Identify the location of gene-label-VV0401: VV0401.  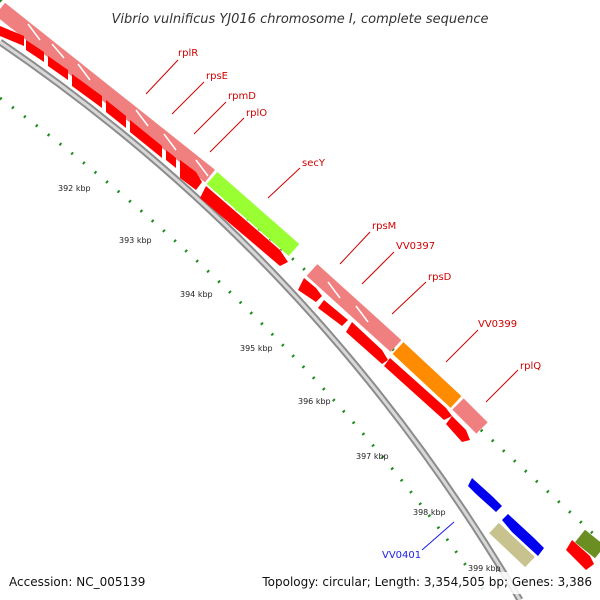
(401, 555).